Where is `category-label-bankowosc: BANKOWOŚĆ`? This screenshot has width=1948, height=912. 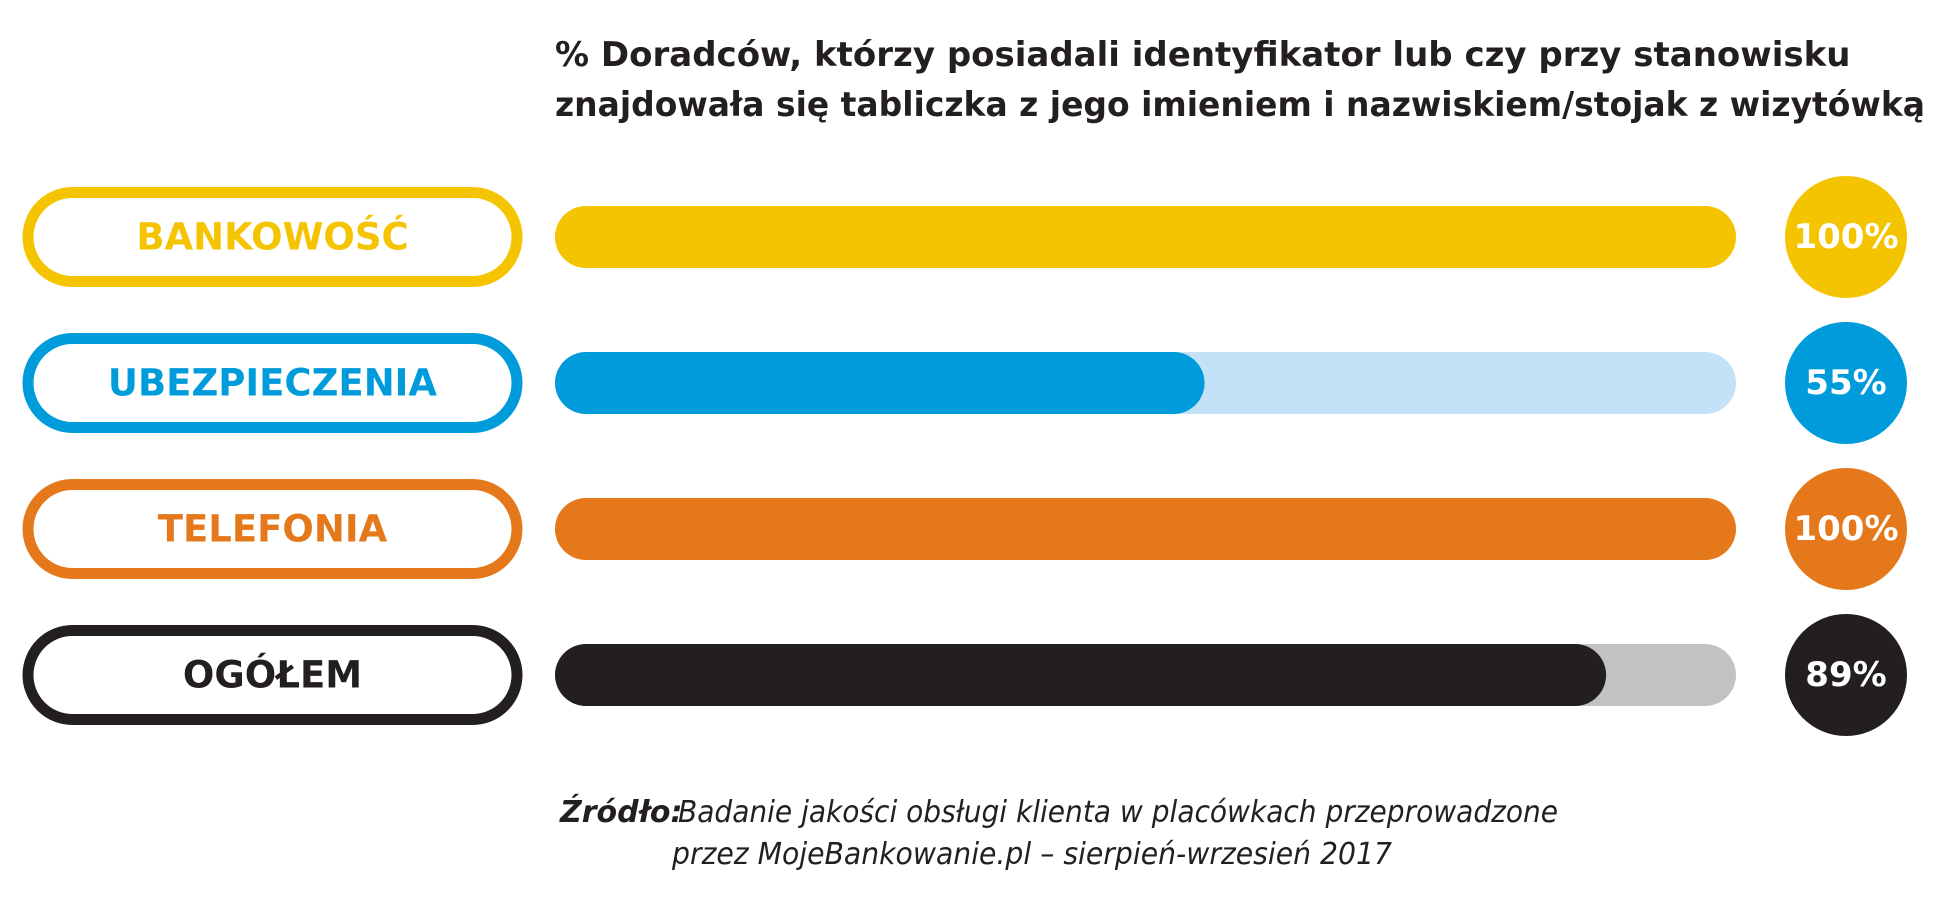
category-label-bankowosc: BANKOWOŚĆ is located at coordinates (272, 237).